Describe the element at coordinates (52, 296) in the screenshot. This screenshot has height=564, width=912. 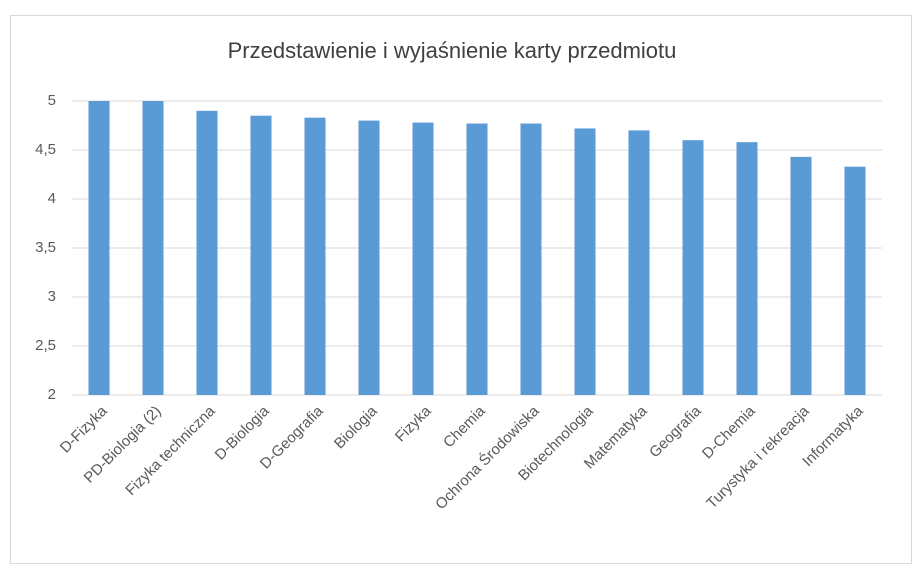
I see `y-tick-label: 3` at that location.